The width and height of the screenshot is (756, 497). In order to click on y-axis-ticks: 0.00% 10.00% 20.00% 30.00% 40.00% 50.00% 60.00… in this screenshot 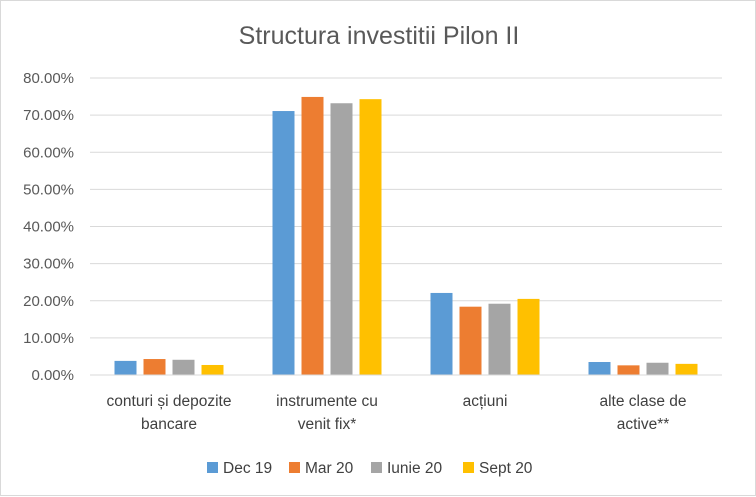, I will do `click(48, 227)`.